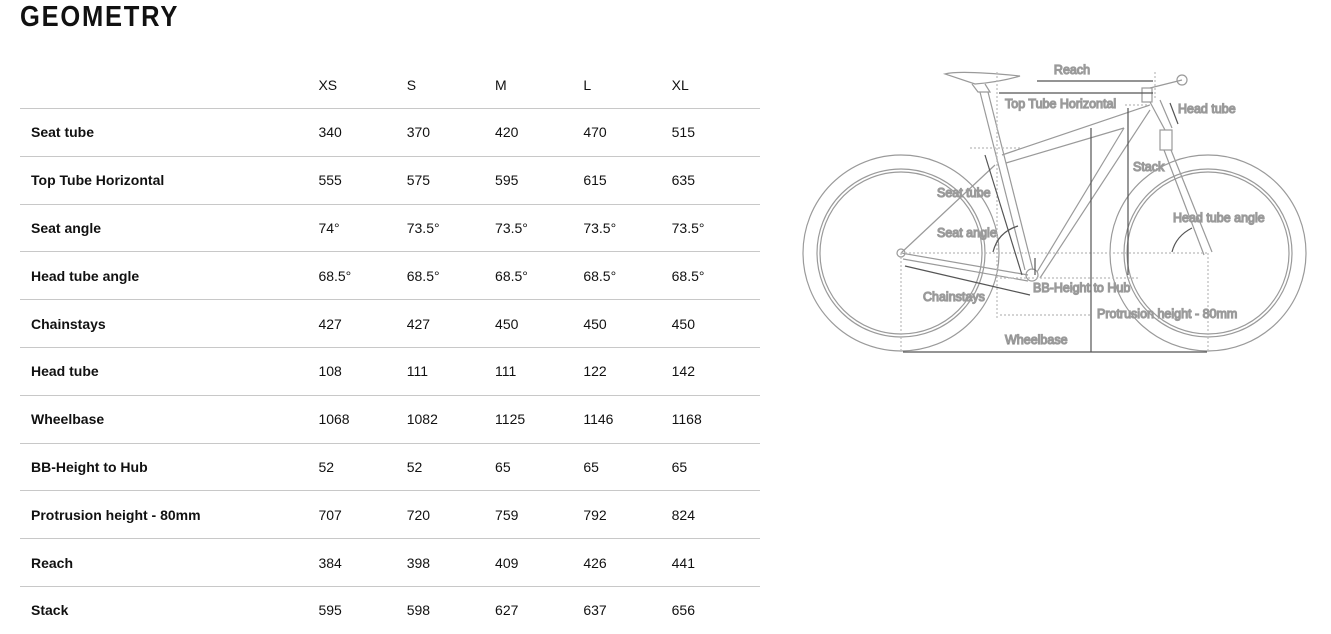 This screenshot has height=634, width=1331. I want to click on row-label: Reach, so click(169, 562).